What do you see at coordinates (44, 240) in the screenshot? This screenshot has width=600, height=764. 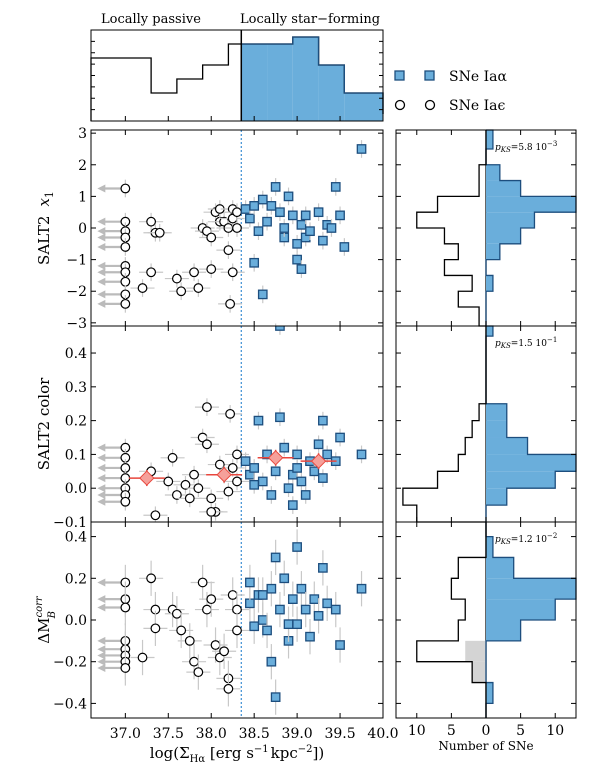 I see `ylabel-x1-text: SALT2` at bounding box center [44, 240].